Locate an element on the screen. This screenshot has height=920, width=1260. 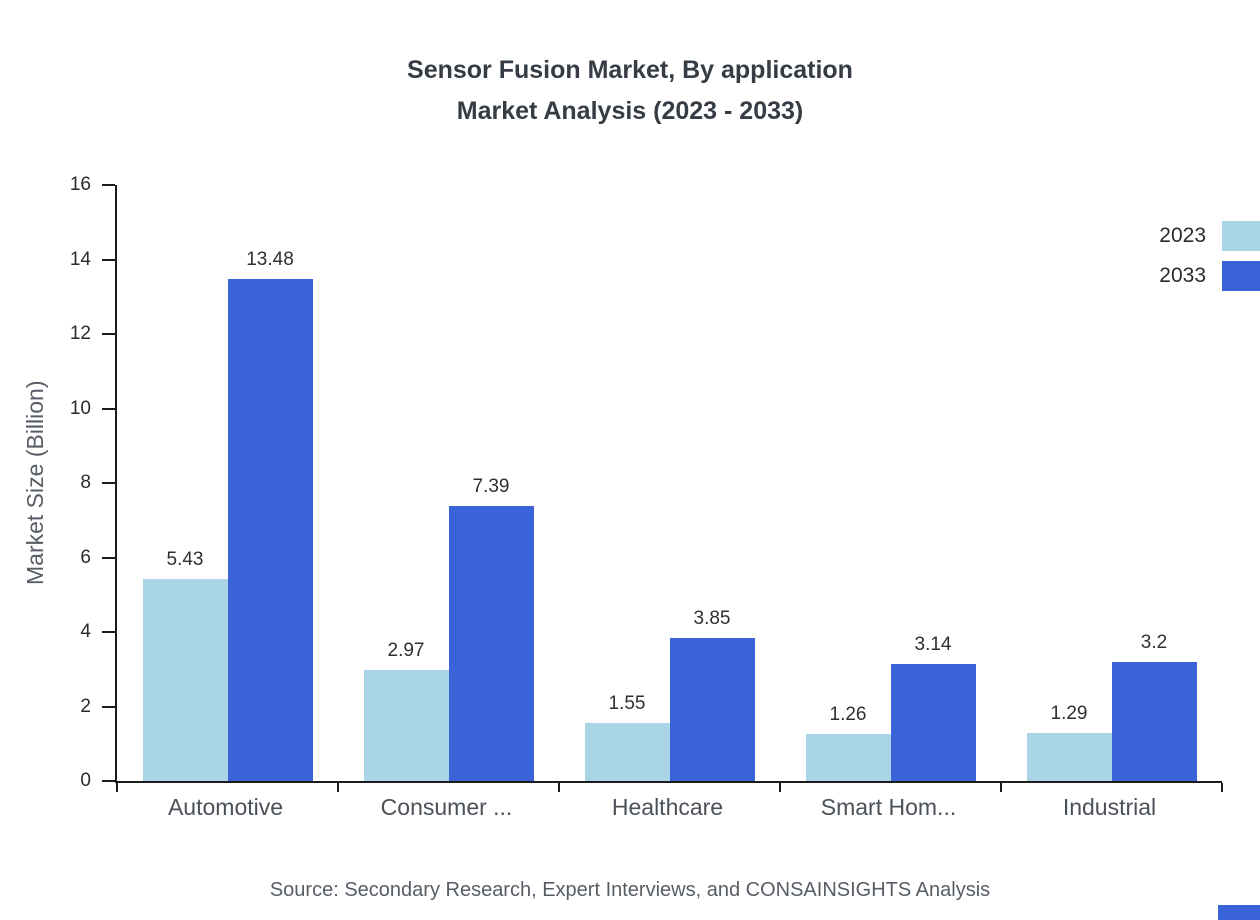
legend-item-2033: 2033 is located at coordinates (1209, 276).